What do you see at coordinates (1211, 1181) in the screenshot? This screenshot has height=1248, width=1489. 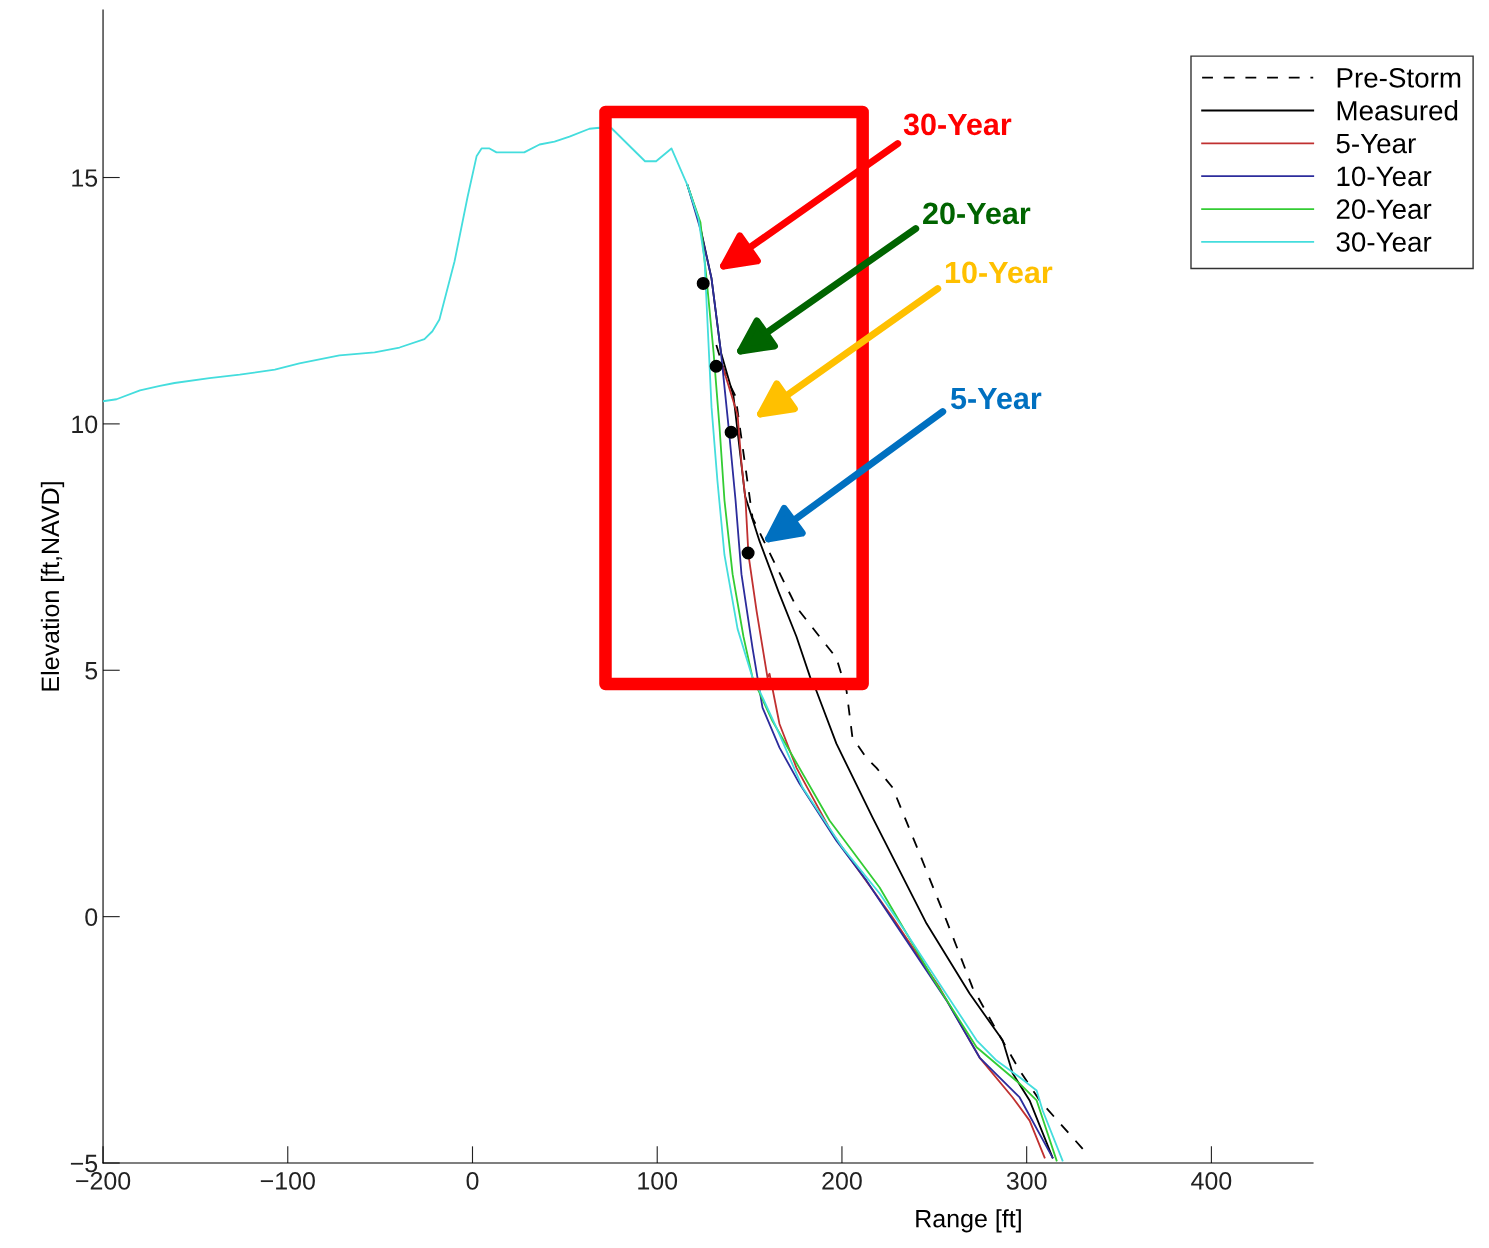 I see `x-tick-label: 400` at bounding box center [1211, 1181].